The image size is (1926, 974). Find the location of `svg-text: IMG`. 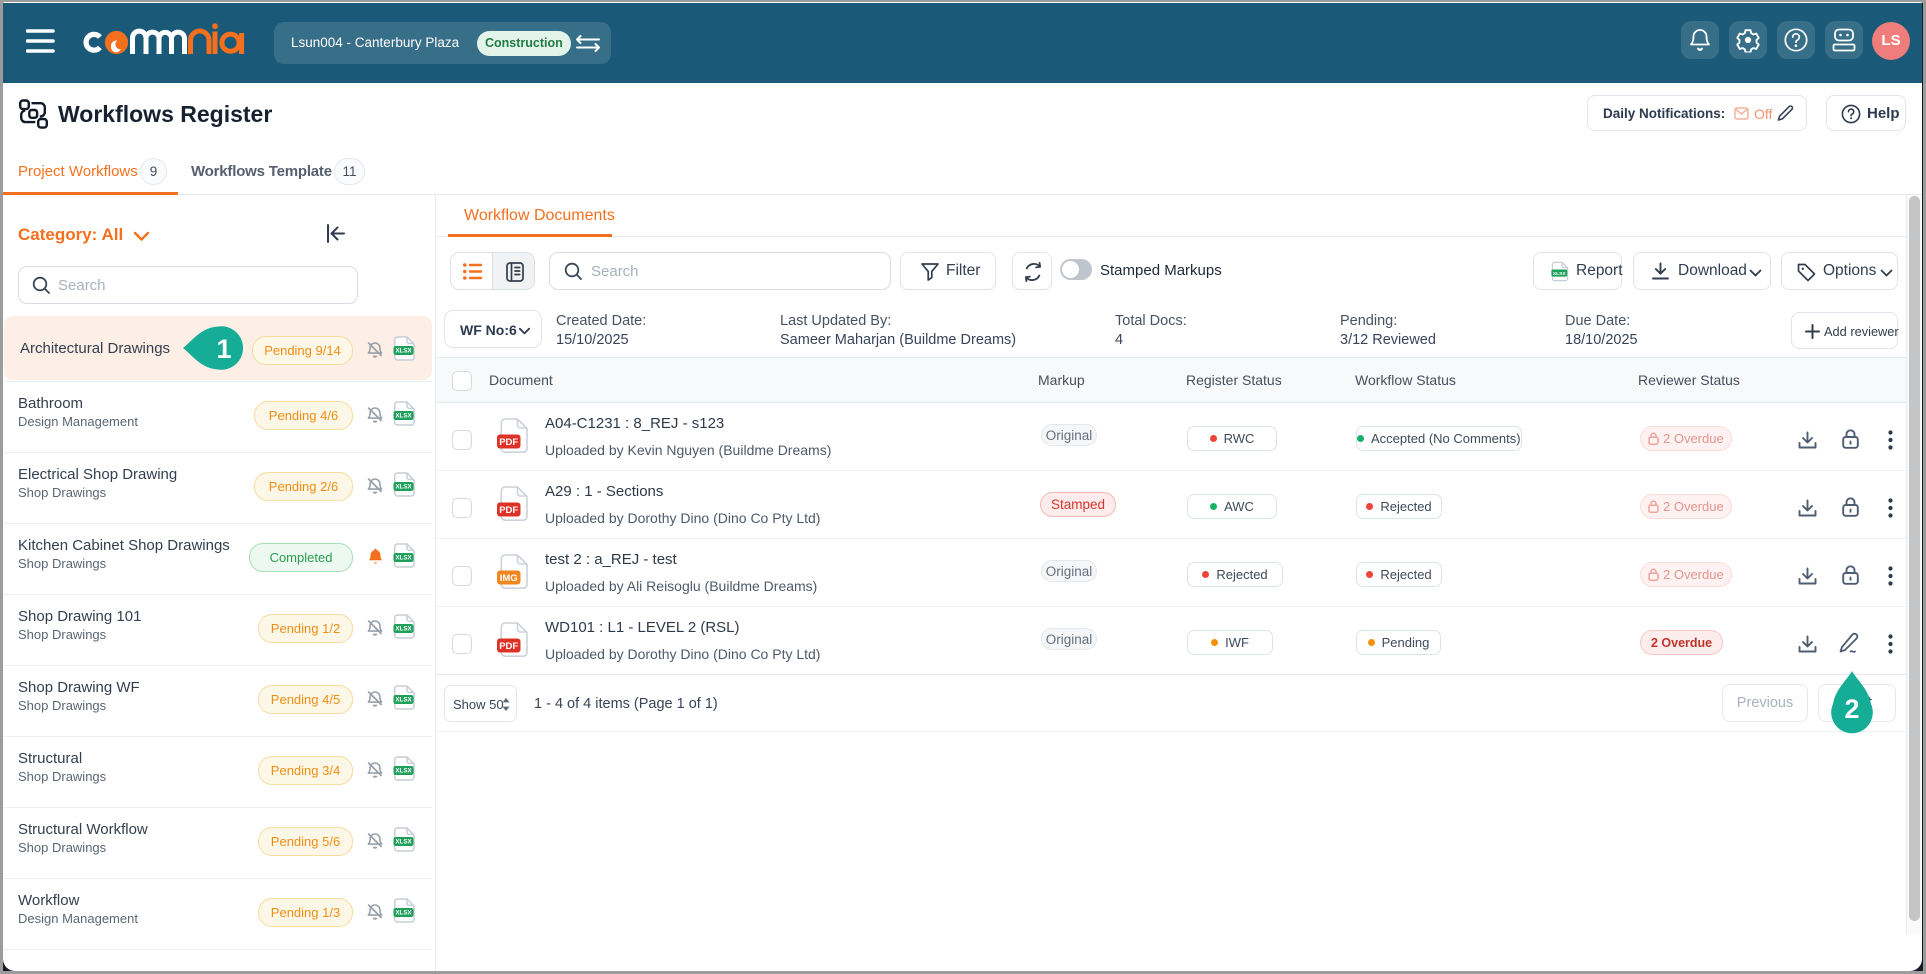

svg-text: IMG is located at coordinates (509, 578).